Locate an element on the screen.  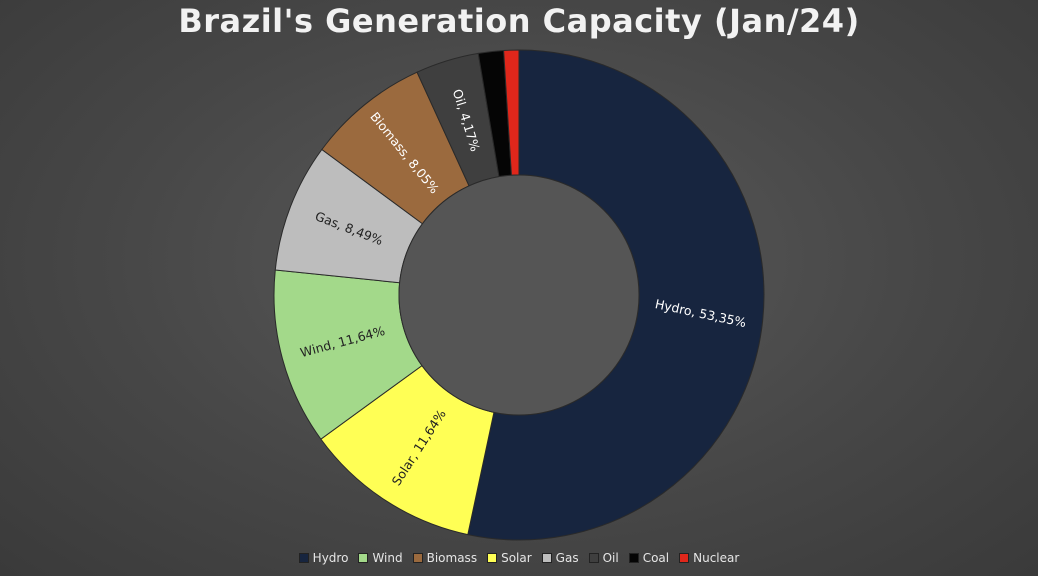
legend-label-gas: Gas is located at coordinates (567, 558).